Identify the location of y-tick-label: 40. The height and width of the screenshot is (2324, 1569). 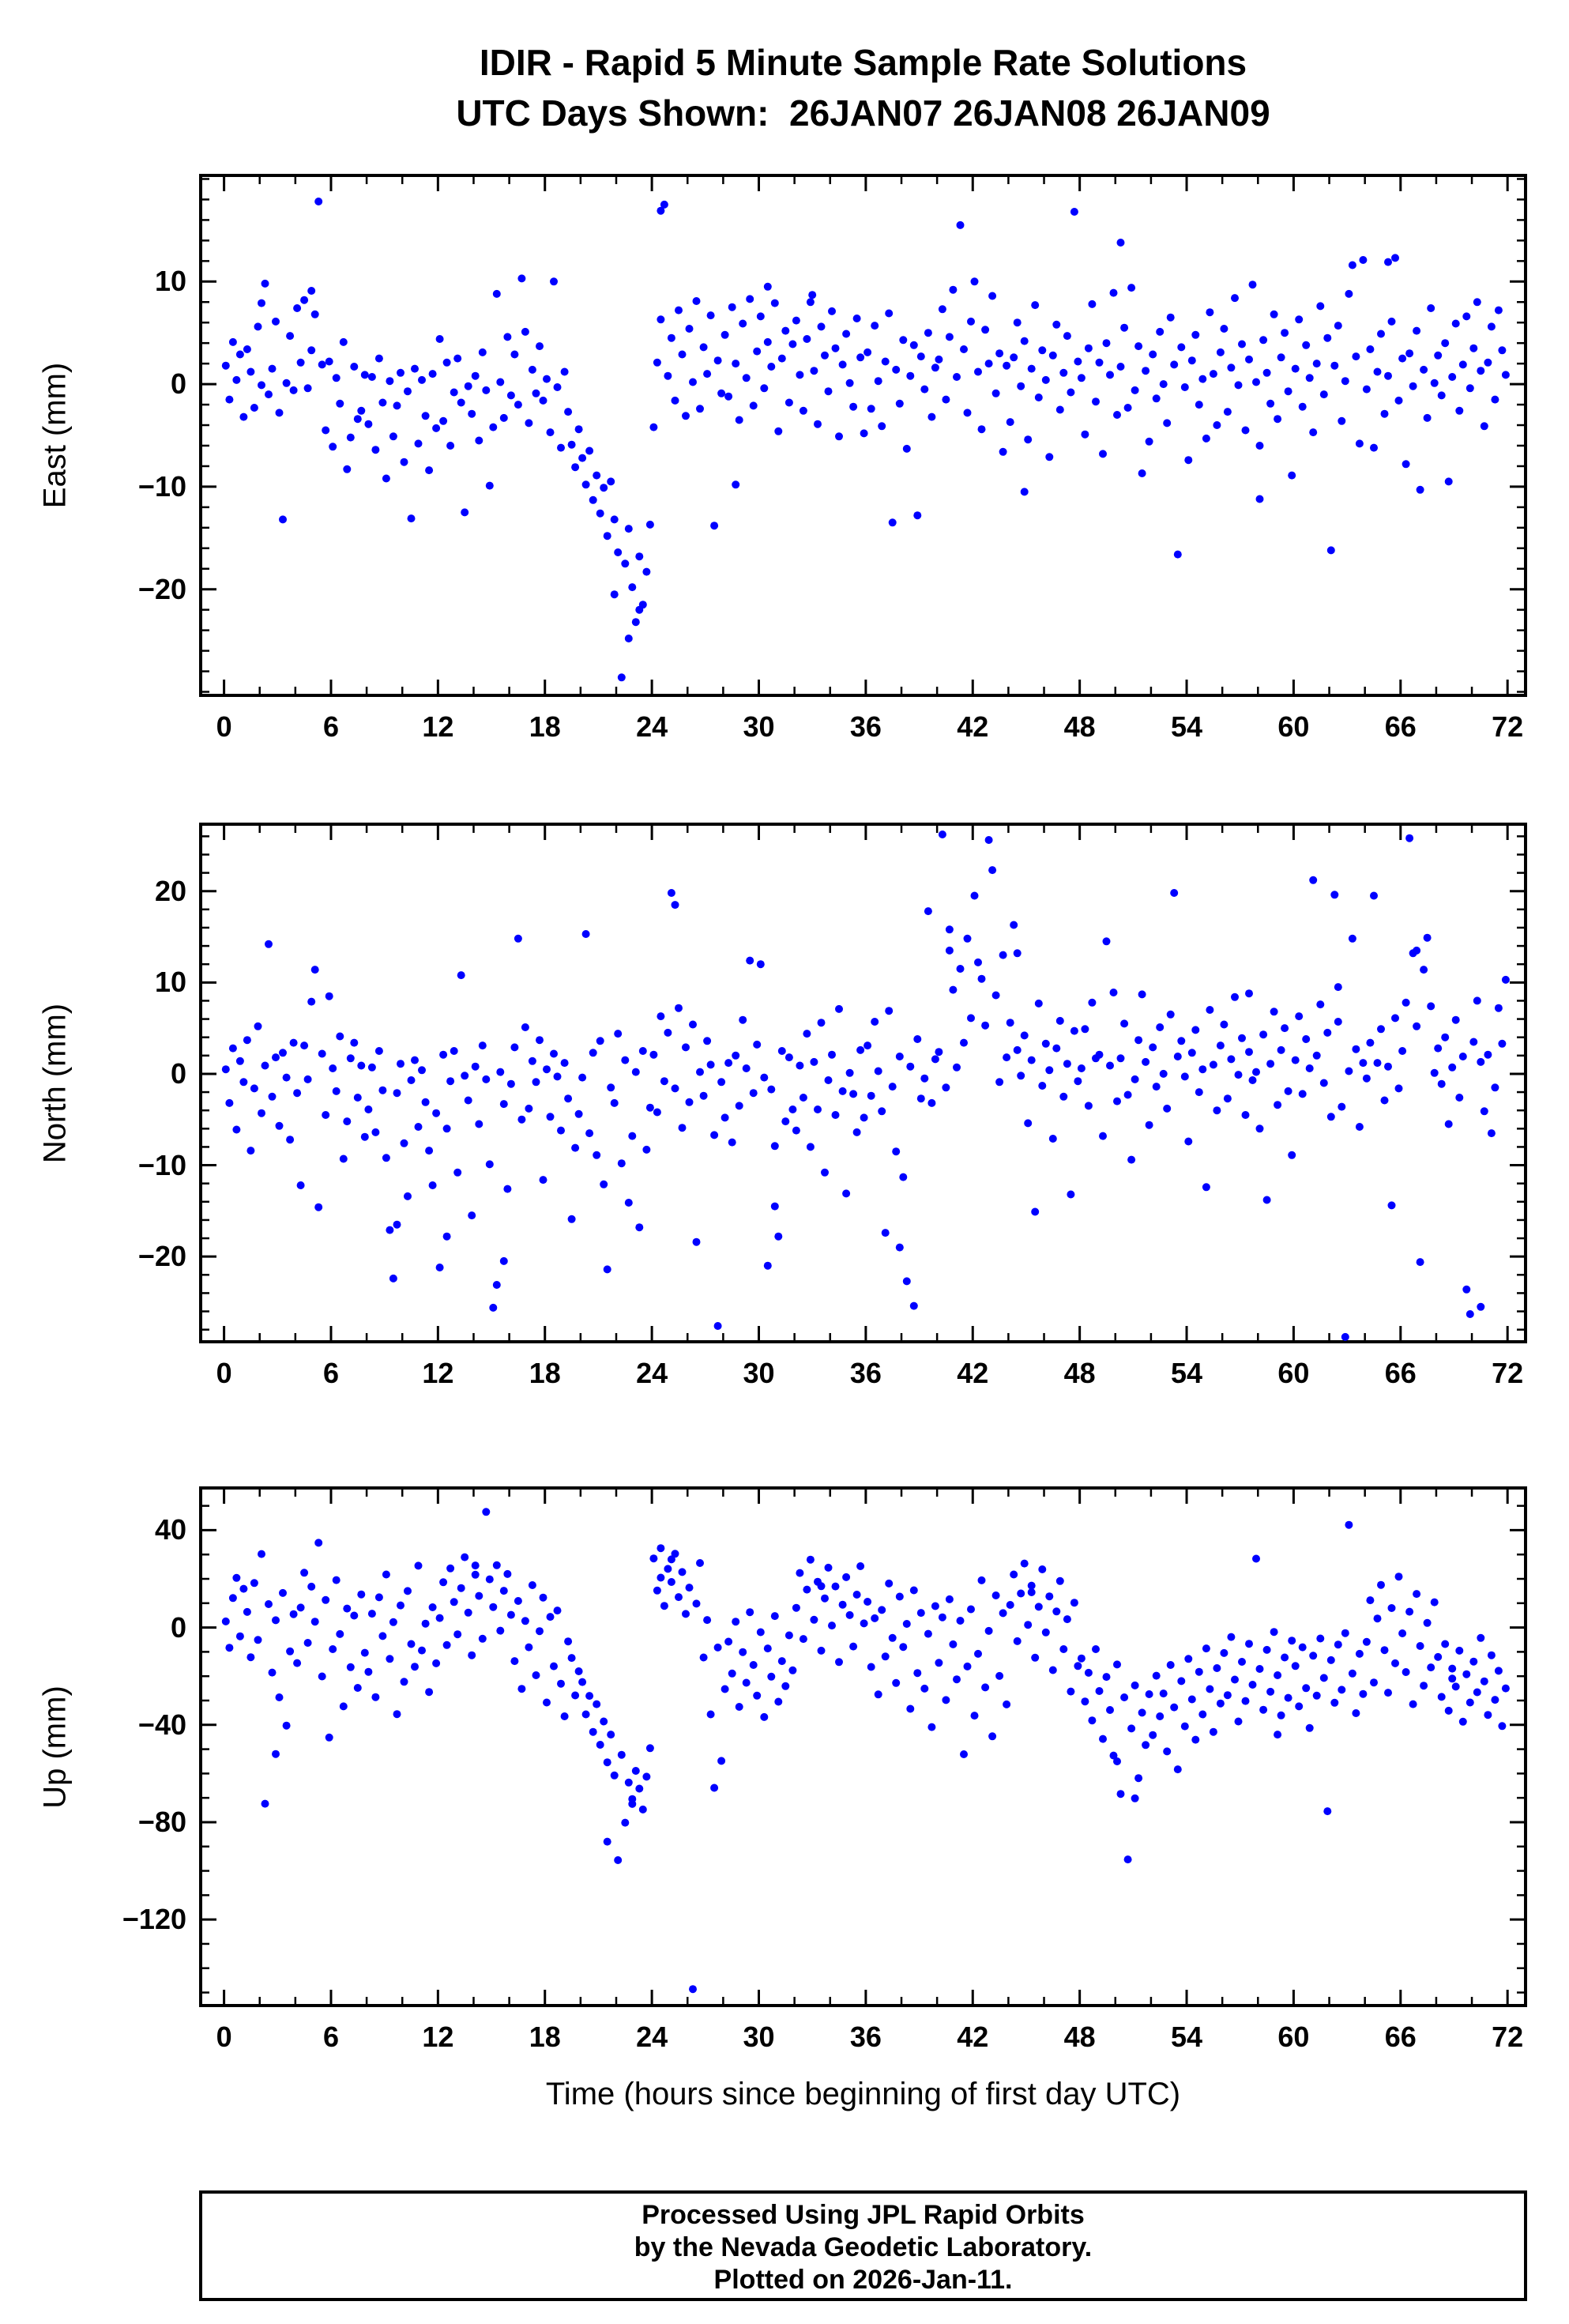
(170, 1529).